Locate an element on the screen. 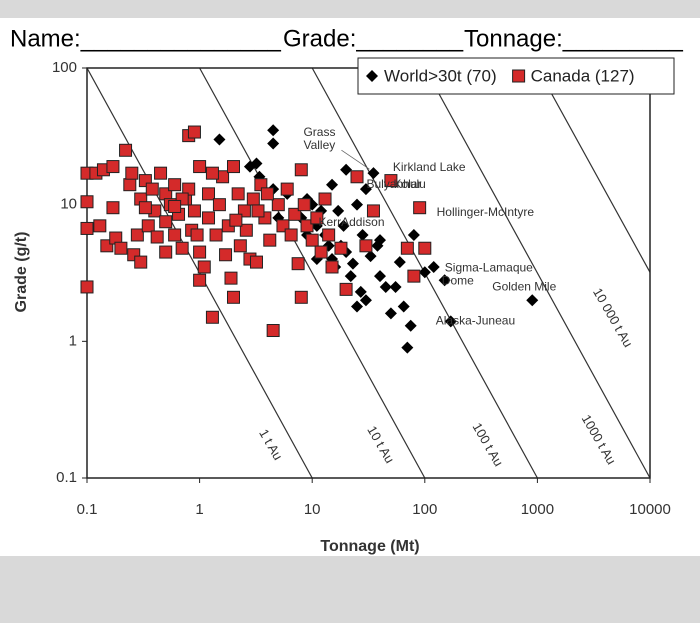 The image size is (700, 623). x-axis-label: Tonnage (Mt) is located at coordinates (369, 546).